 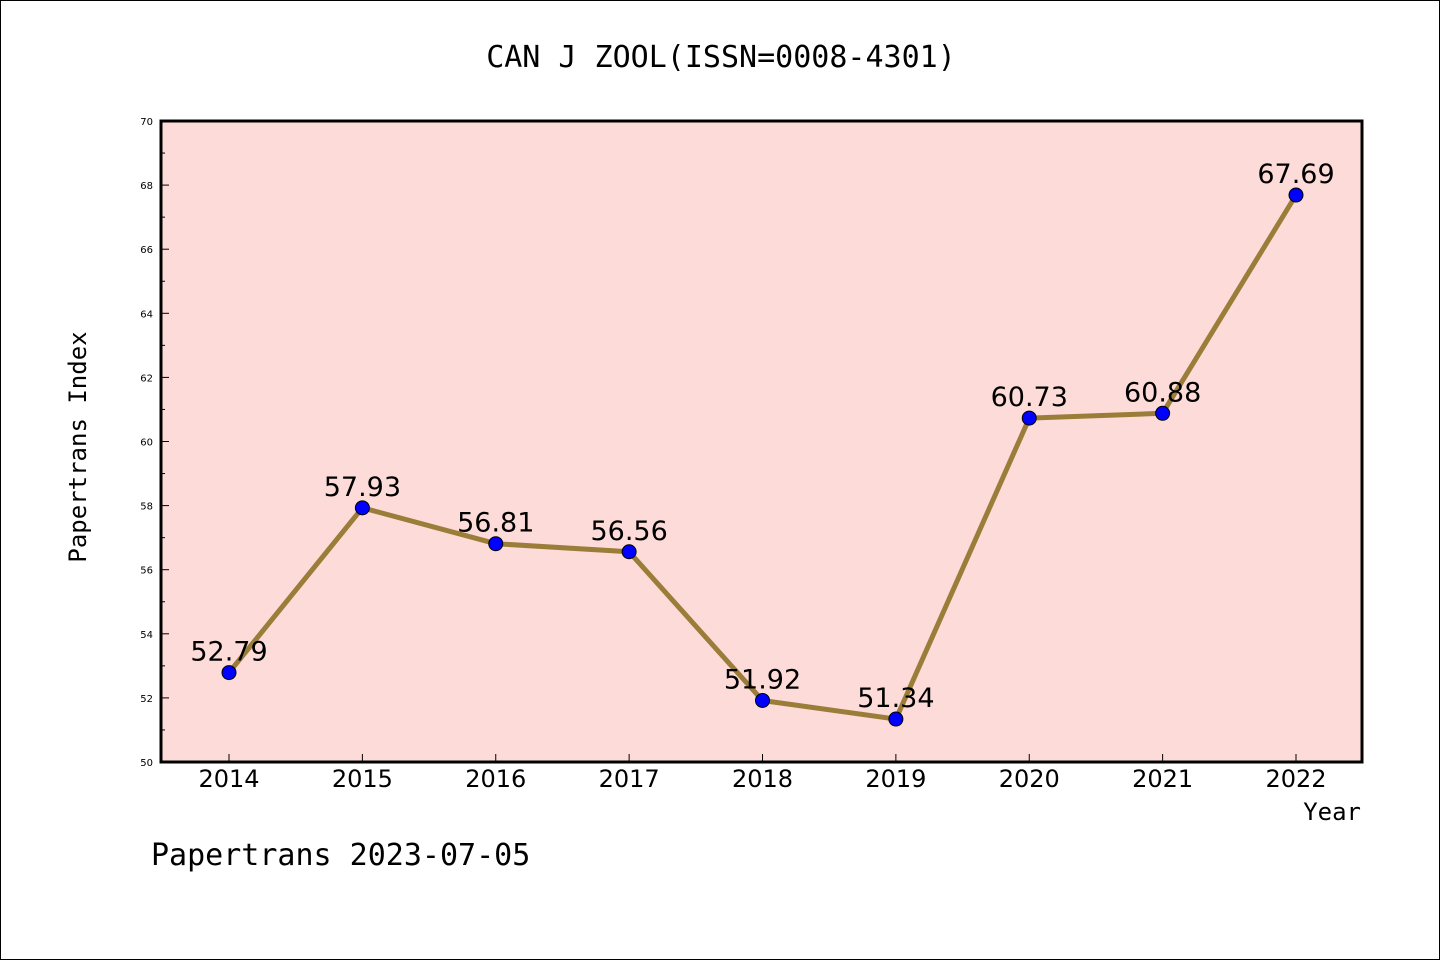 What do you see at coordinates (228, 652) in the screenshot?
I see `data-label: 52.79` at bounding box center [228, 652].